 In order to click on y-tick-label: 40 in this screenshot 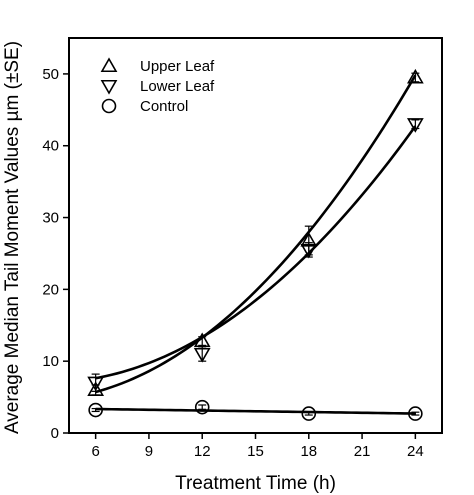, I will do `click(50, 146)`.